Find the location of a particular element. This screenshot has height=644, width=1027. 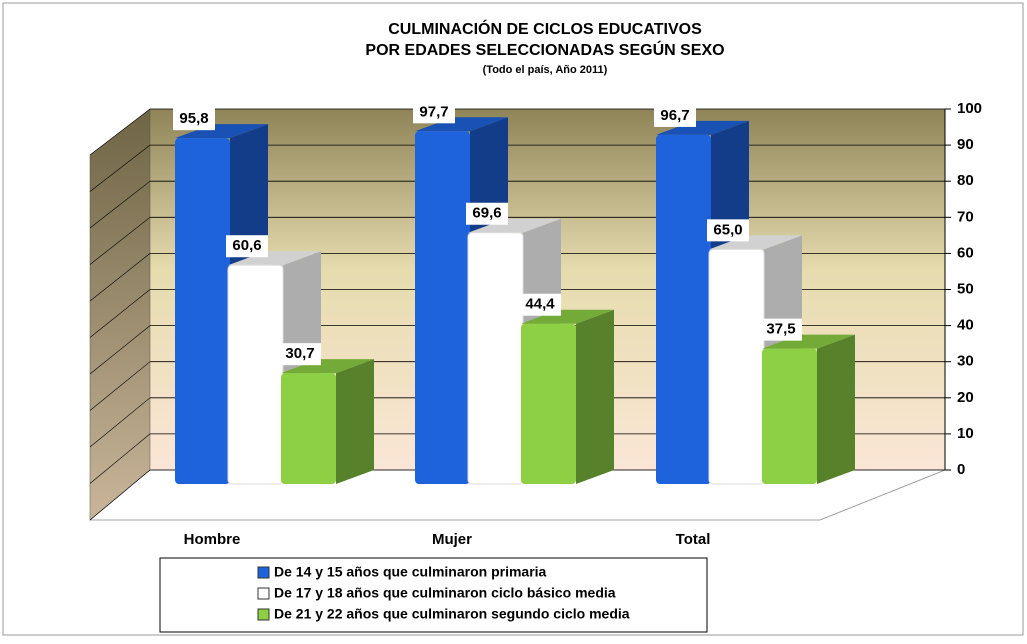

y-tick-label: 60 is located at coordinates (965, 252).